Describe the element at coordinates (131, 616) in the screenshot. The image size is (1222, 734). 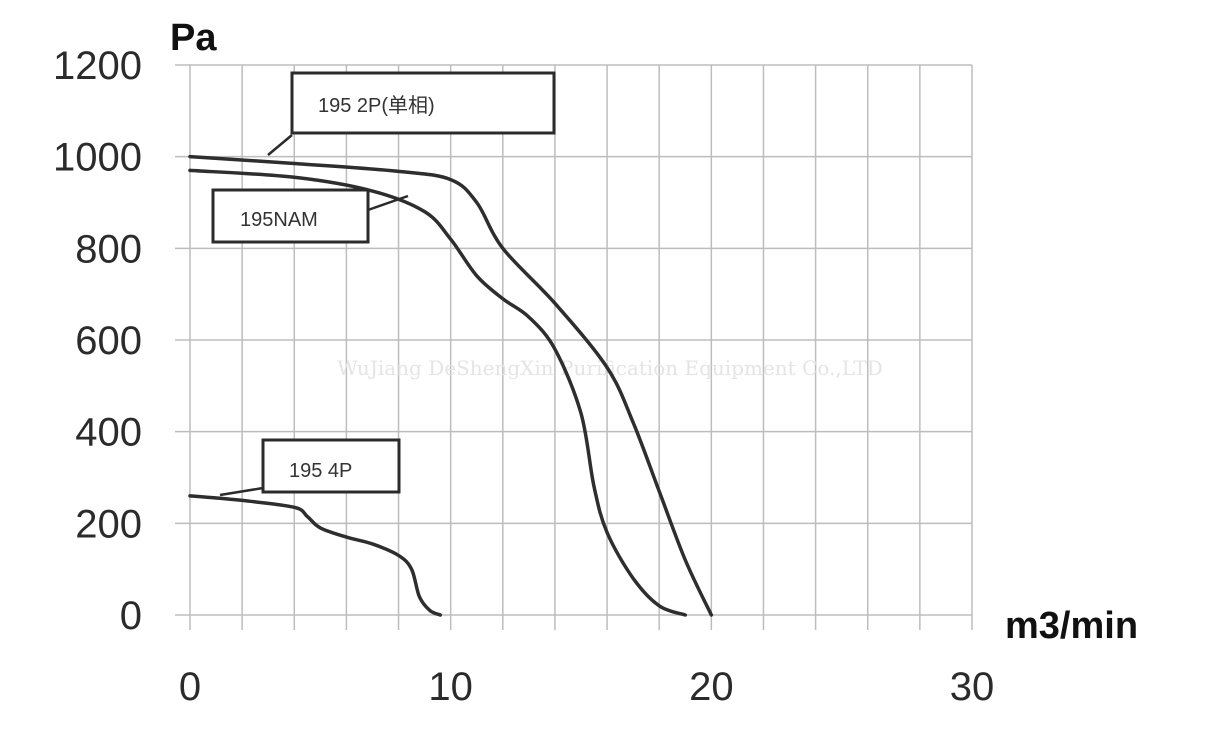
I see `y-tick-label: 0` at that location.